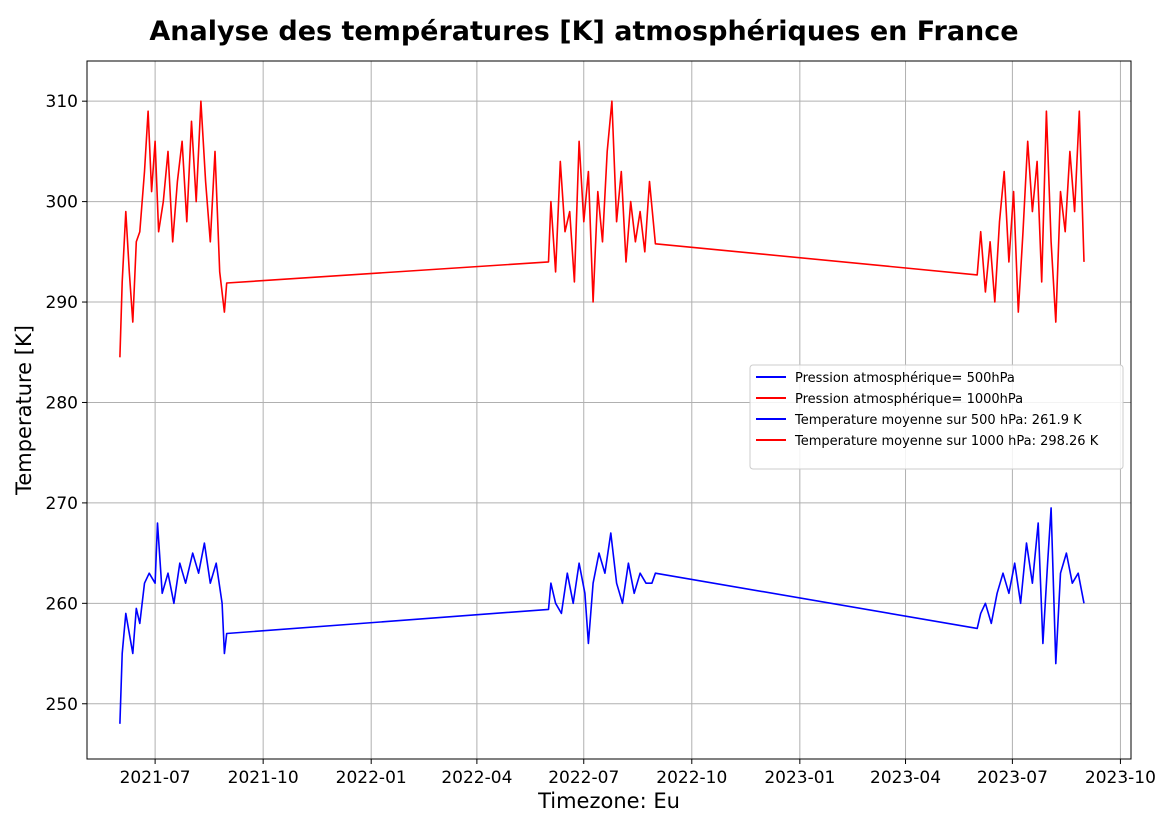 The width and height of the screenshot is (1169, 827). What do you see at coordinates (476, 778) in the screenshot?
I see `x-tick-label: 2022-04` at bounding box center [476, 778].